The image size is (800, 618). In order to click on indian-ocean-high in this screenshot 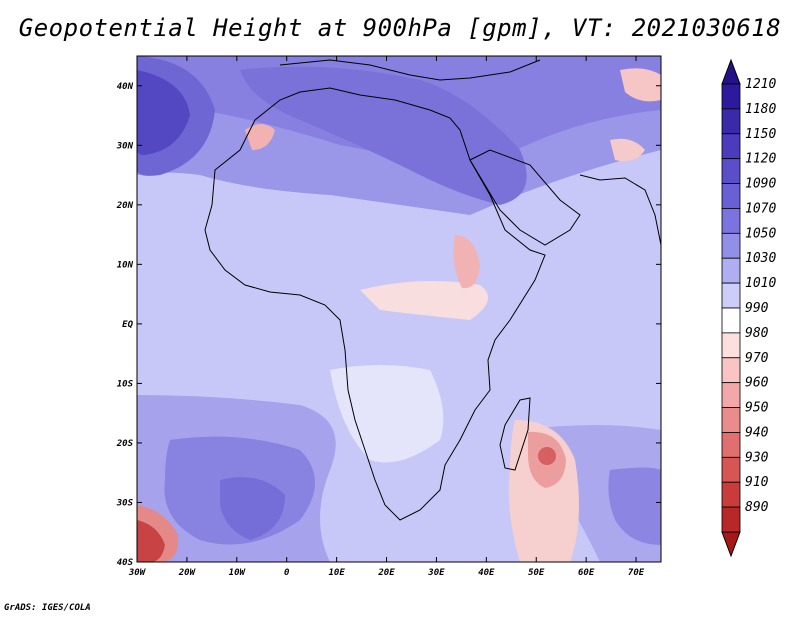, I will do `click(634, 506)`.